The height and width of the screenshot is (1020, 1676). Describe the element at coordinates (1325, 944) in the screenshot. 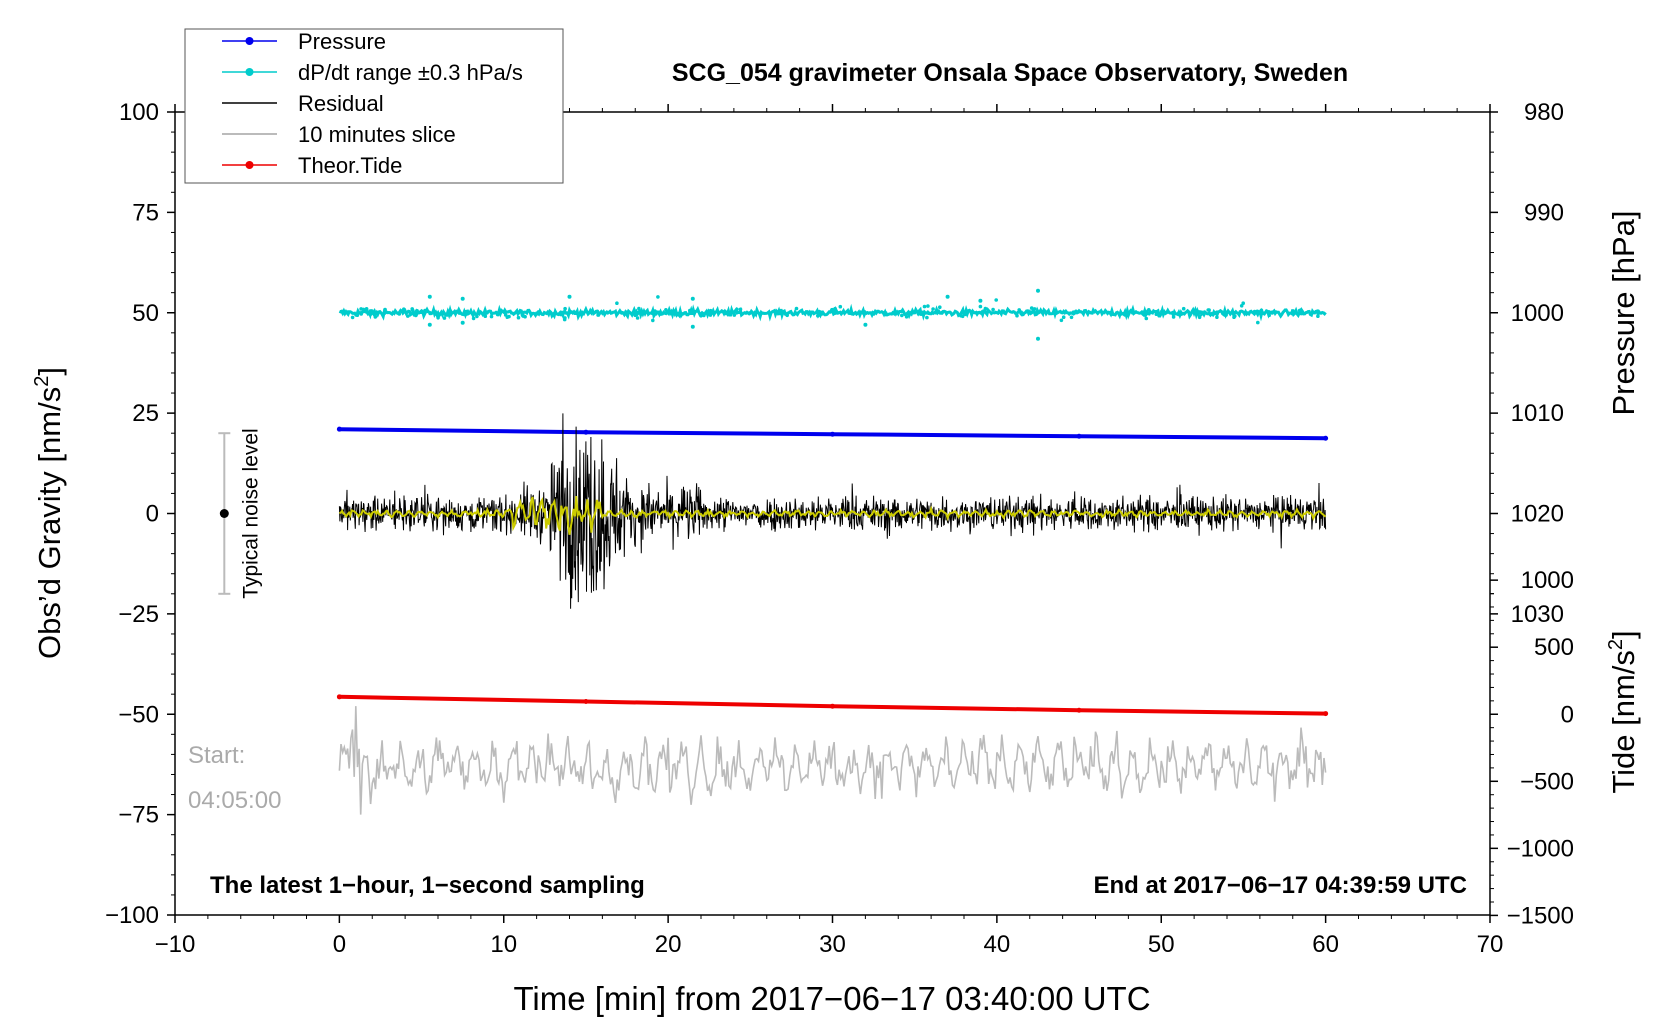

I see `x-tick-label: 60` at that location.